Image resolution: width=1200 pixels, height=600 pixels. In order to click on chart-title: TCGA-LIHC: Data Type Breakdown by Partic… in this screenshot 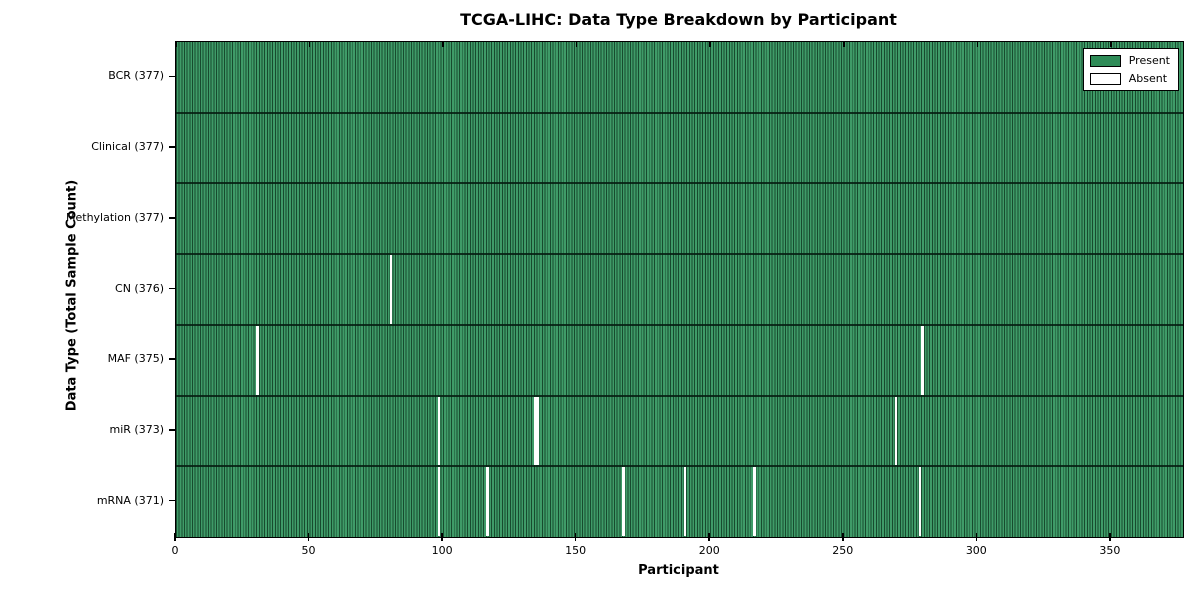, I will do `click(678, 19)`.